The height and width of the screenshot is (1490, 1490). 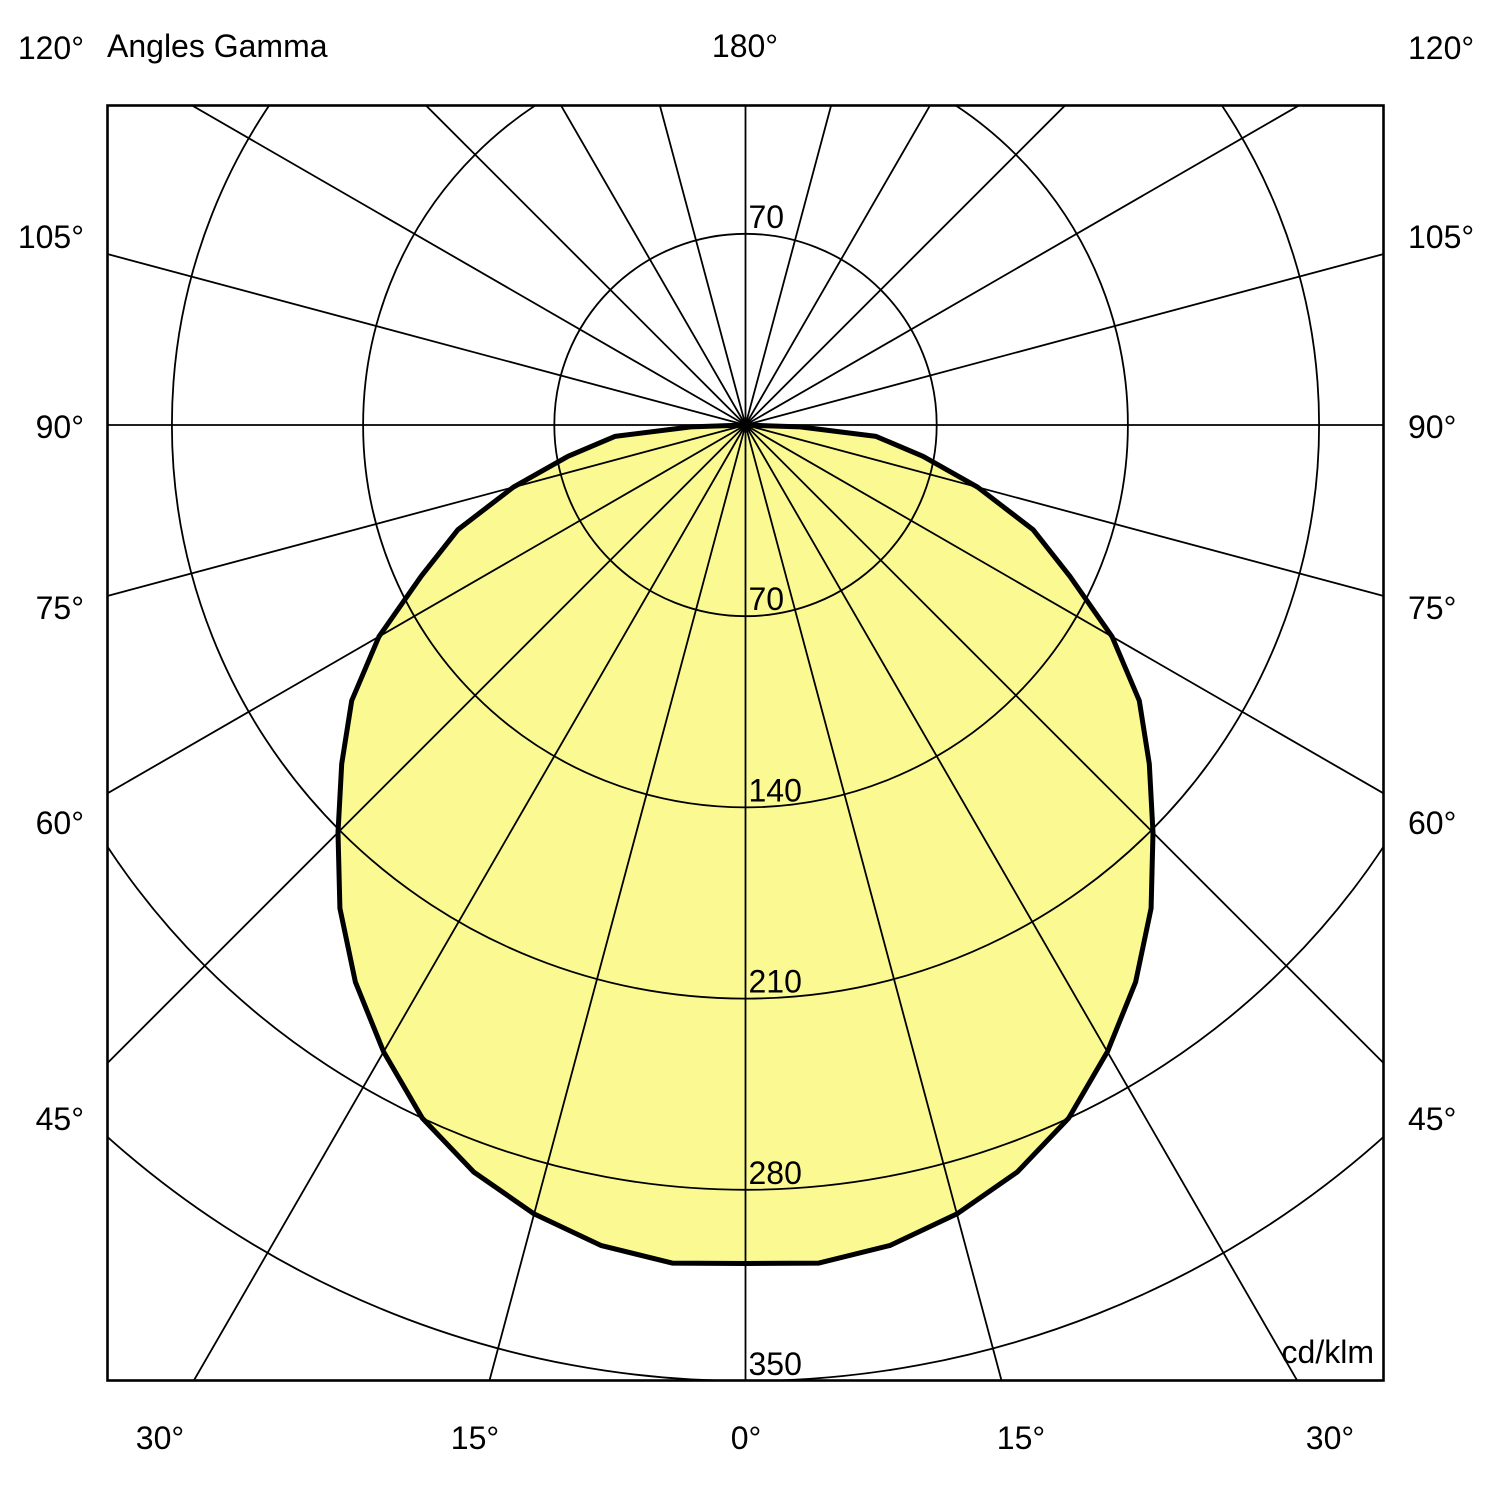 I want to click on angle-label-left-105: 105°, so click(x=50, y=237).